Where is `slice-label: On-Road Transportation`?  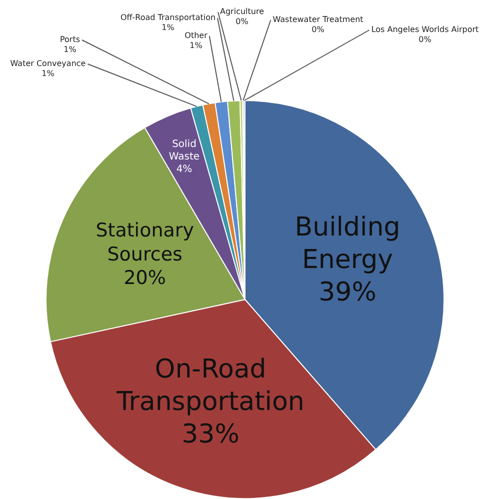
slice-label: On-Road Transportation is located at coordinates (210, 386).